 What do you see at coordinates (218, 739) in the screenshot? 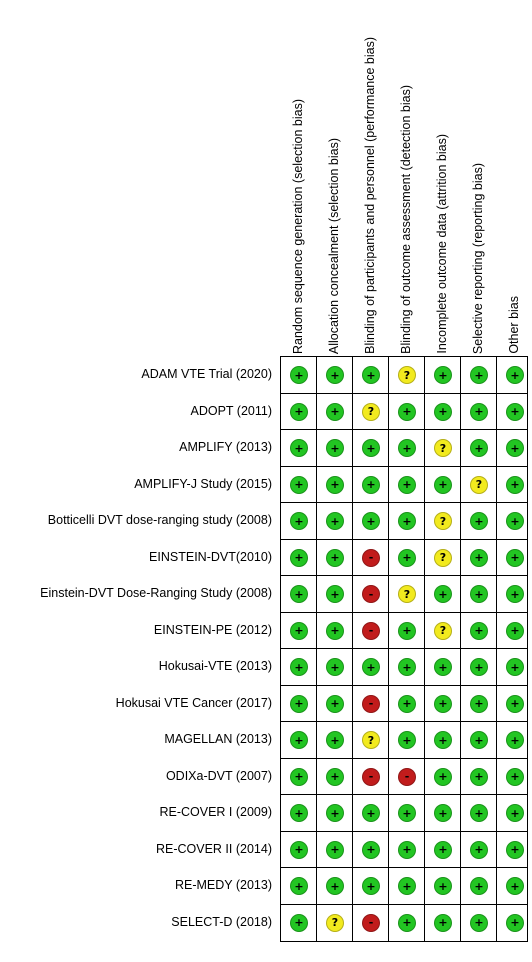
I see `study-label: MAGELLAN (2013)` at bounding box center [218, 739].